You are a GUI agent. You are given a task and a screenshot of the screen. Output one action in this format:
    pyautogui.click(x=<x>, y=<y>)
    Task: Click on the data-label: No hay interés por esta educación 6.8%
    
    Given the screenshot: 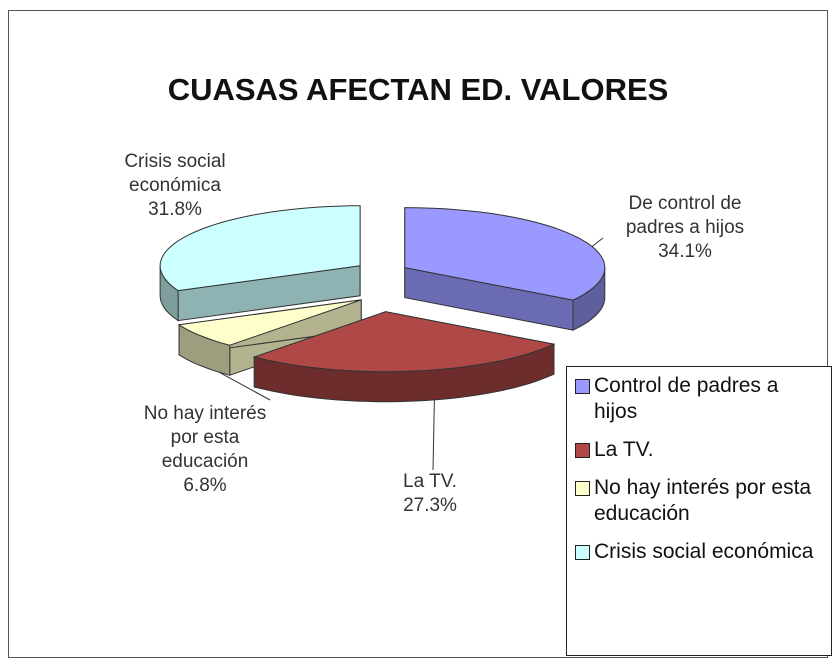 What is the action you would take?
    pyautogui.click(x=205, y=450)
    